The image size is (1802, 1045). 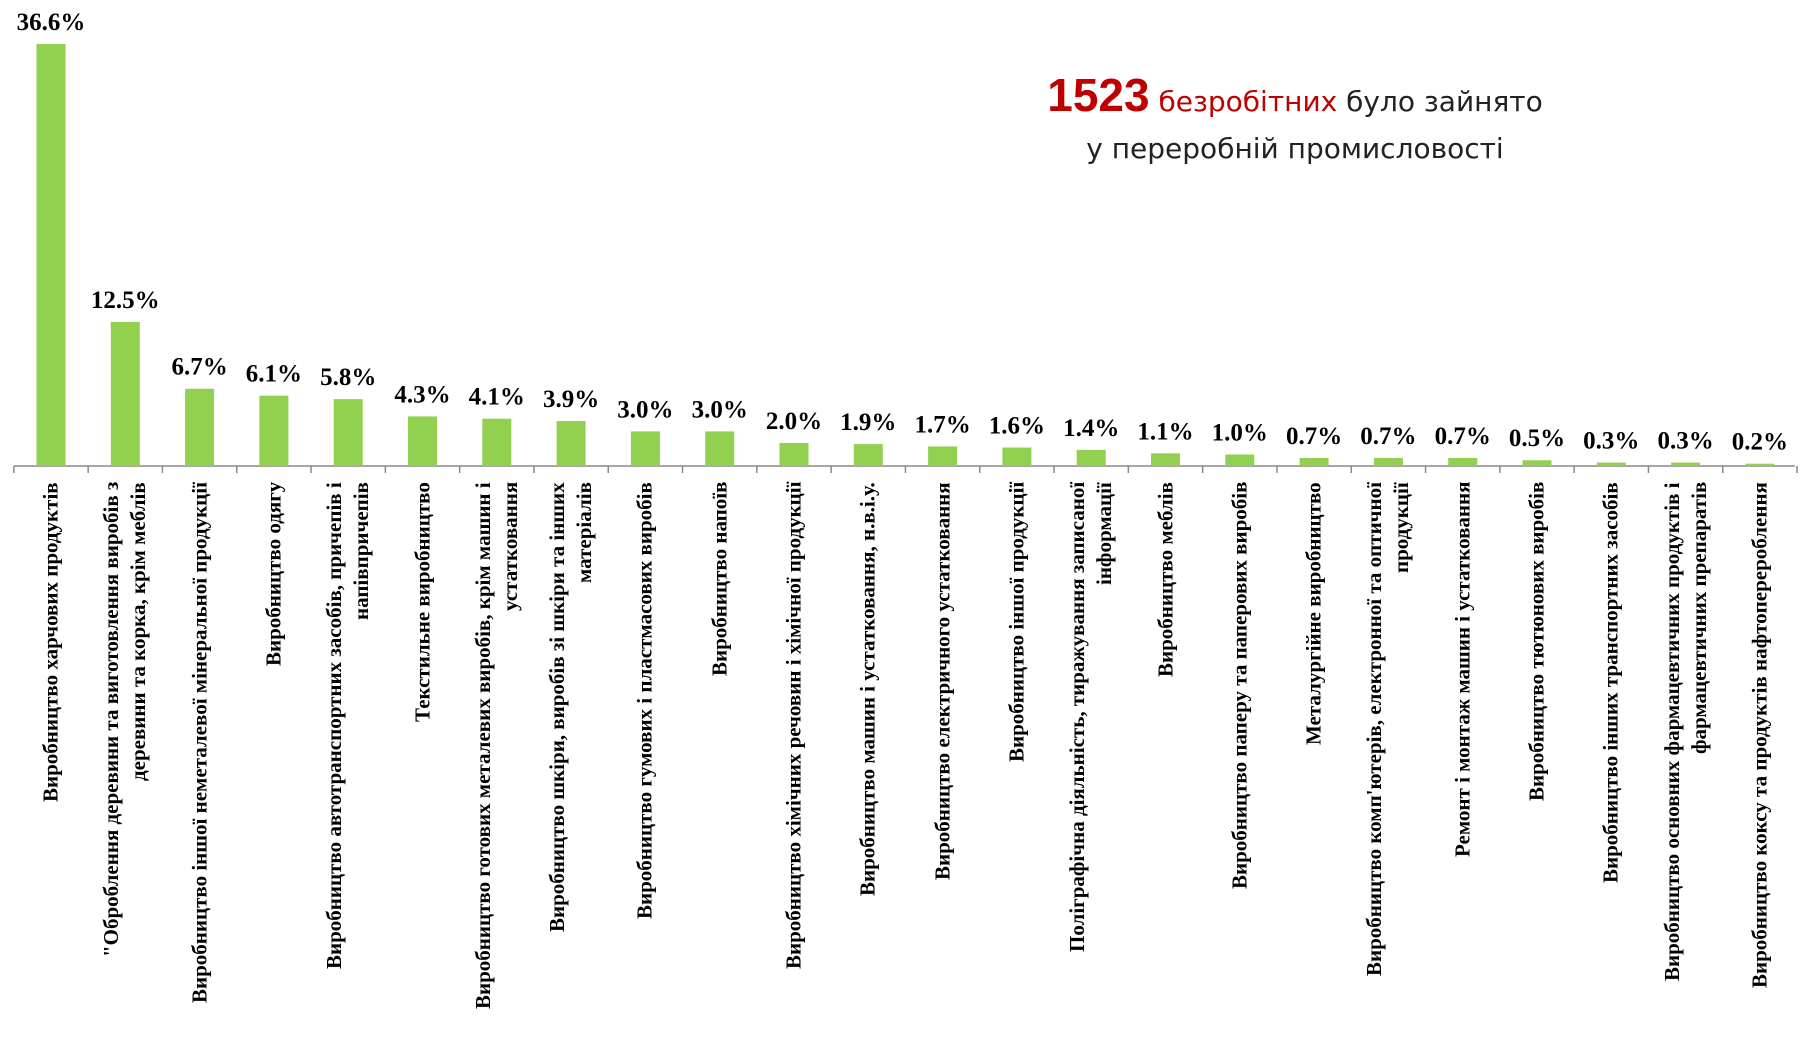 I want to click on category-label: Виробництво електричного устатковання, so click(x=942, y=681).